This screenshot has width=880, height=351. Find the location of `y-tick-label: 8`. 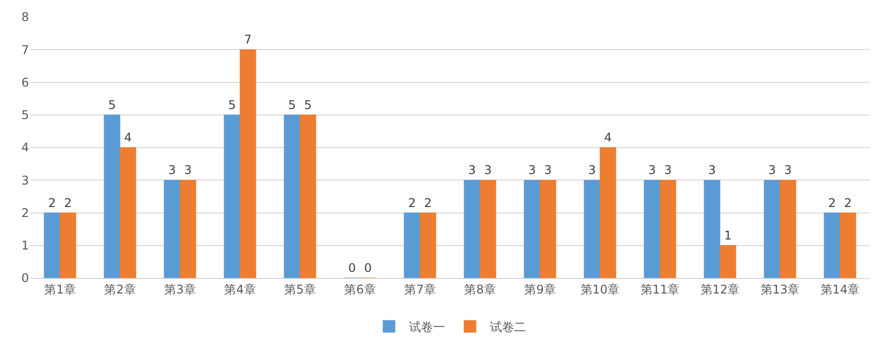

y-tick-label: 8 is located at coordinates (25, 17).